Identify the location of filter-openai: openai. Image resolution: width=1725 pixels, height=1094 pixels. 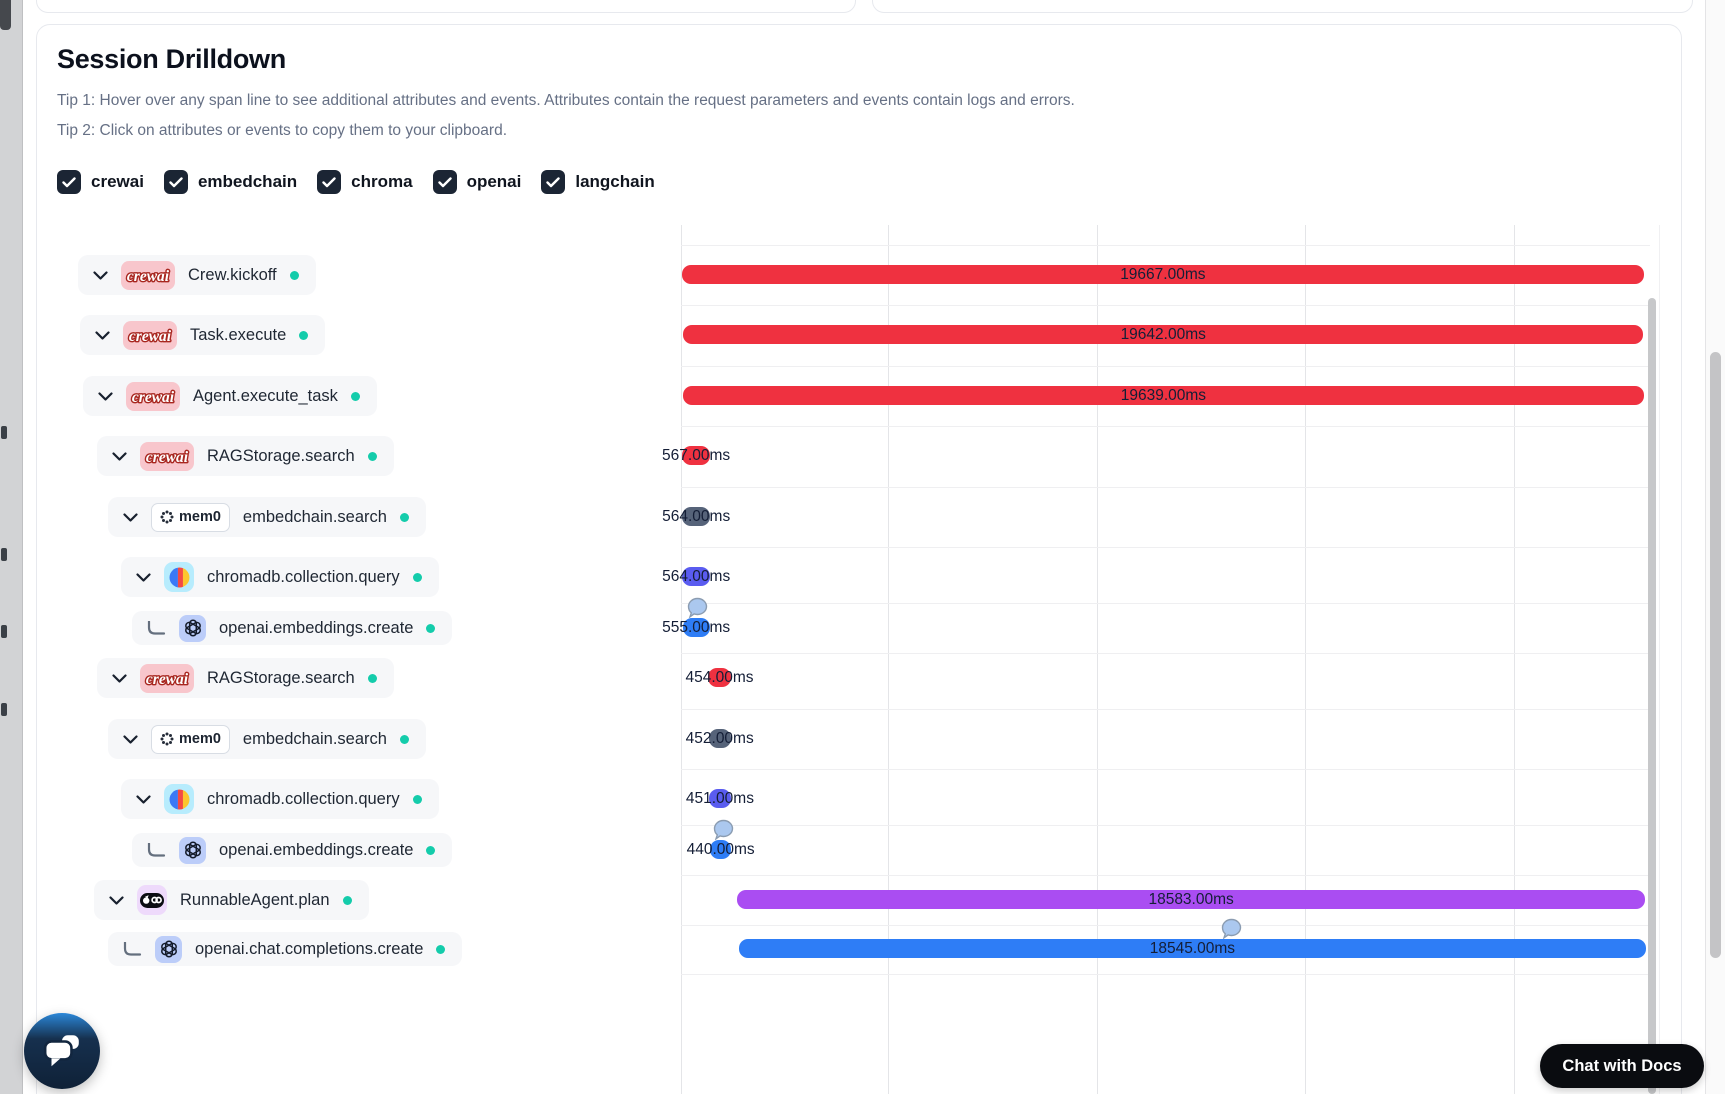
(476, 182).